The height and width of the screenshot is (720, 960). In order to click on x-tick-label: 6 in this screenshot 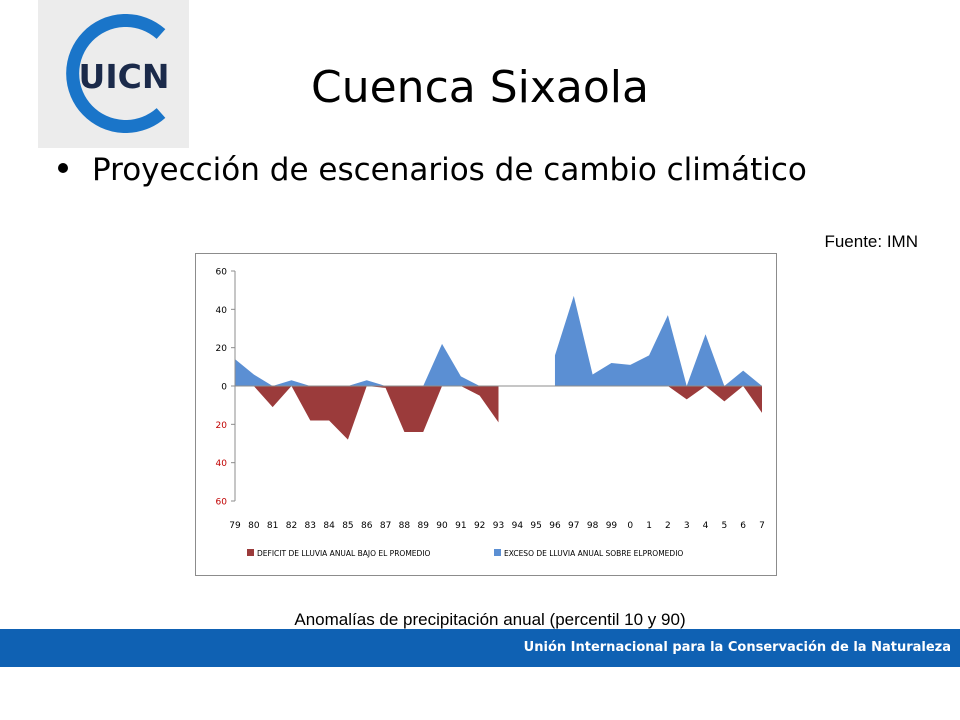, I will do `click(743, 526)`.